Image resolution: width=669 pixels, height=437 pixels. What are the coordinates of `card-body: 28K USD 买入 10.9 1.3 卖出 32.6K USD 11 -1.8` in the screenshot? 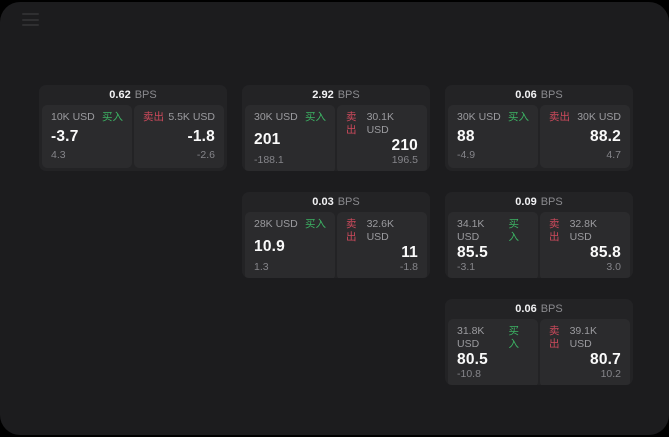 It's located at (336, 245).